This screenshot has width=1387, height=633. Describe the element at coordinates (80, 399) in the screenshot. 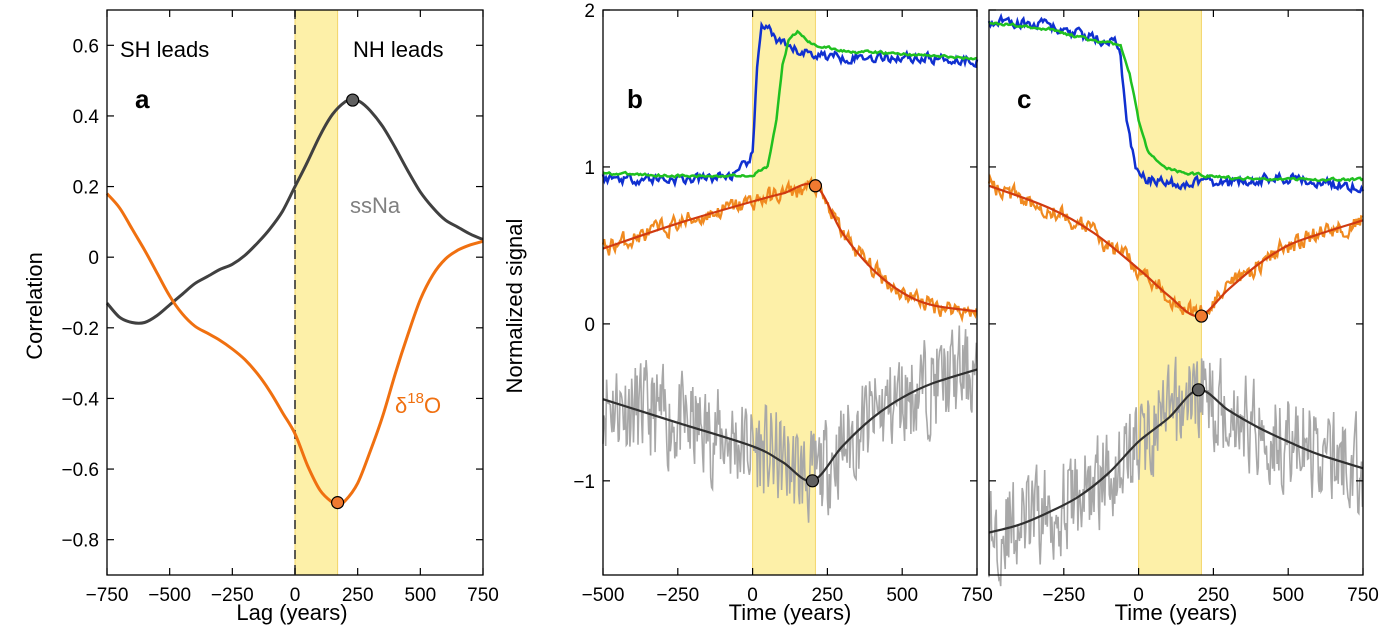

I see `y-tick-label: −0.4` at that location.